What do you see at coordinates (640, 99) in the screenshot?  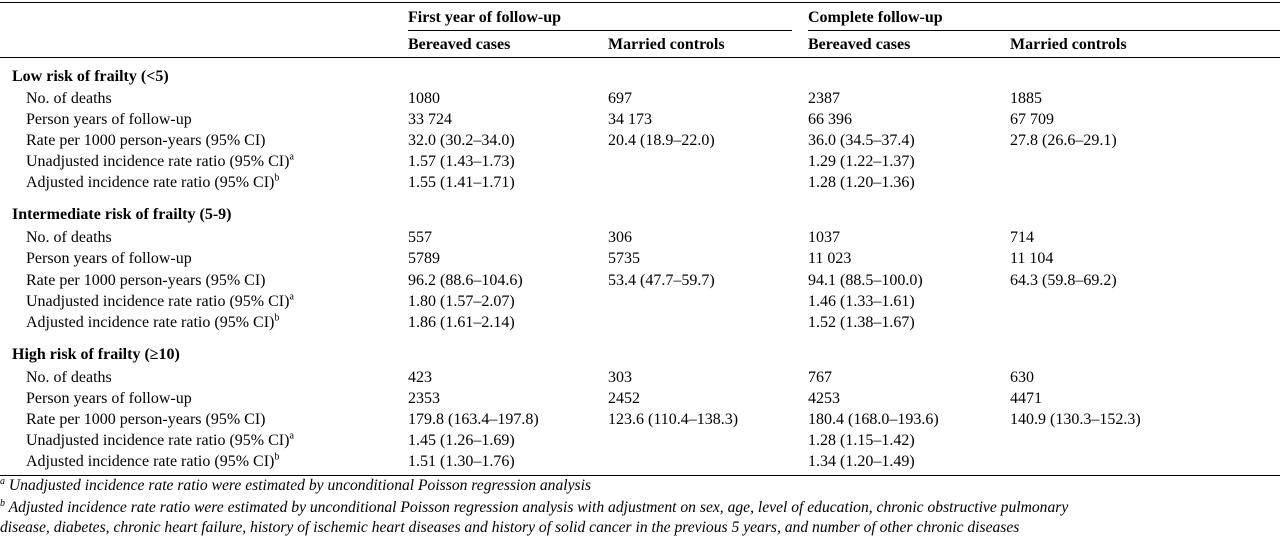 I see `table-row: No. of deaths 1080 697 2387 1885` at bounding box center [640, 99].